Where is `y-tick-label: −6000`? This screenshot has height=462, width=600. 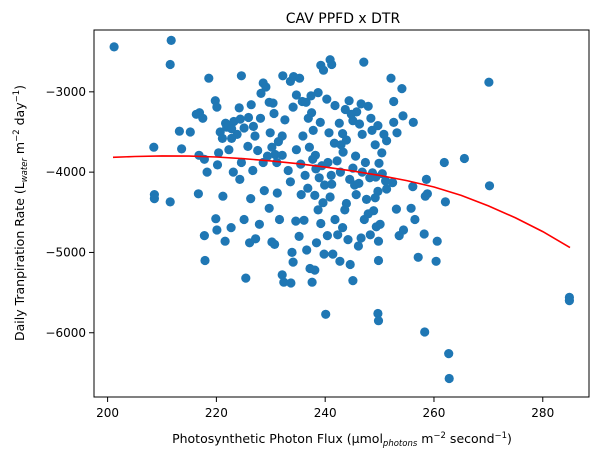 y-tick-label: −6000 is located at coordinates (65, 333).